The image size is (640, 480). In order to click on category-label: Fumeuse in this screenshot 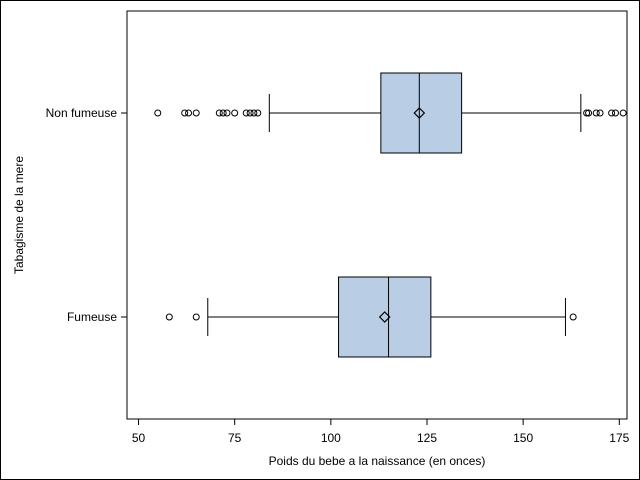, I will do `click(92, 317)`.